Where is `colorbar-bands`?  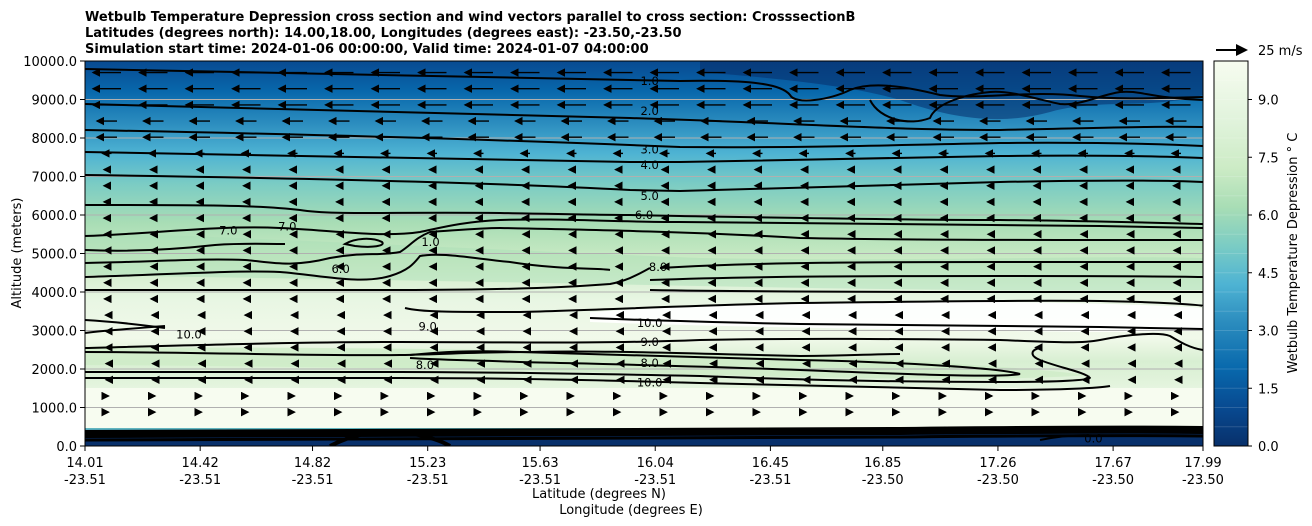 colorbar-bands is located at coordinates (1231, 253).